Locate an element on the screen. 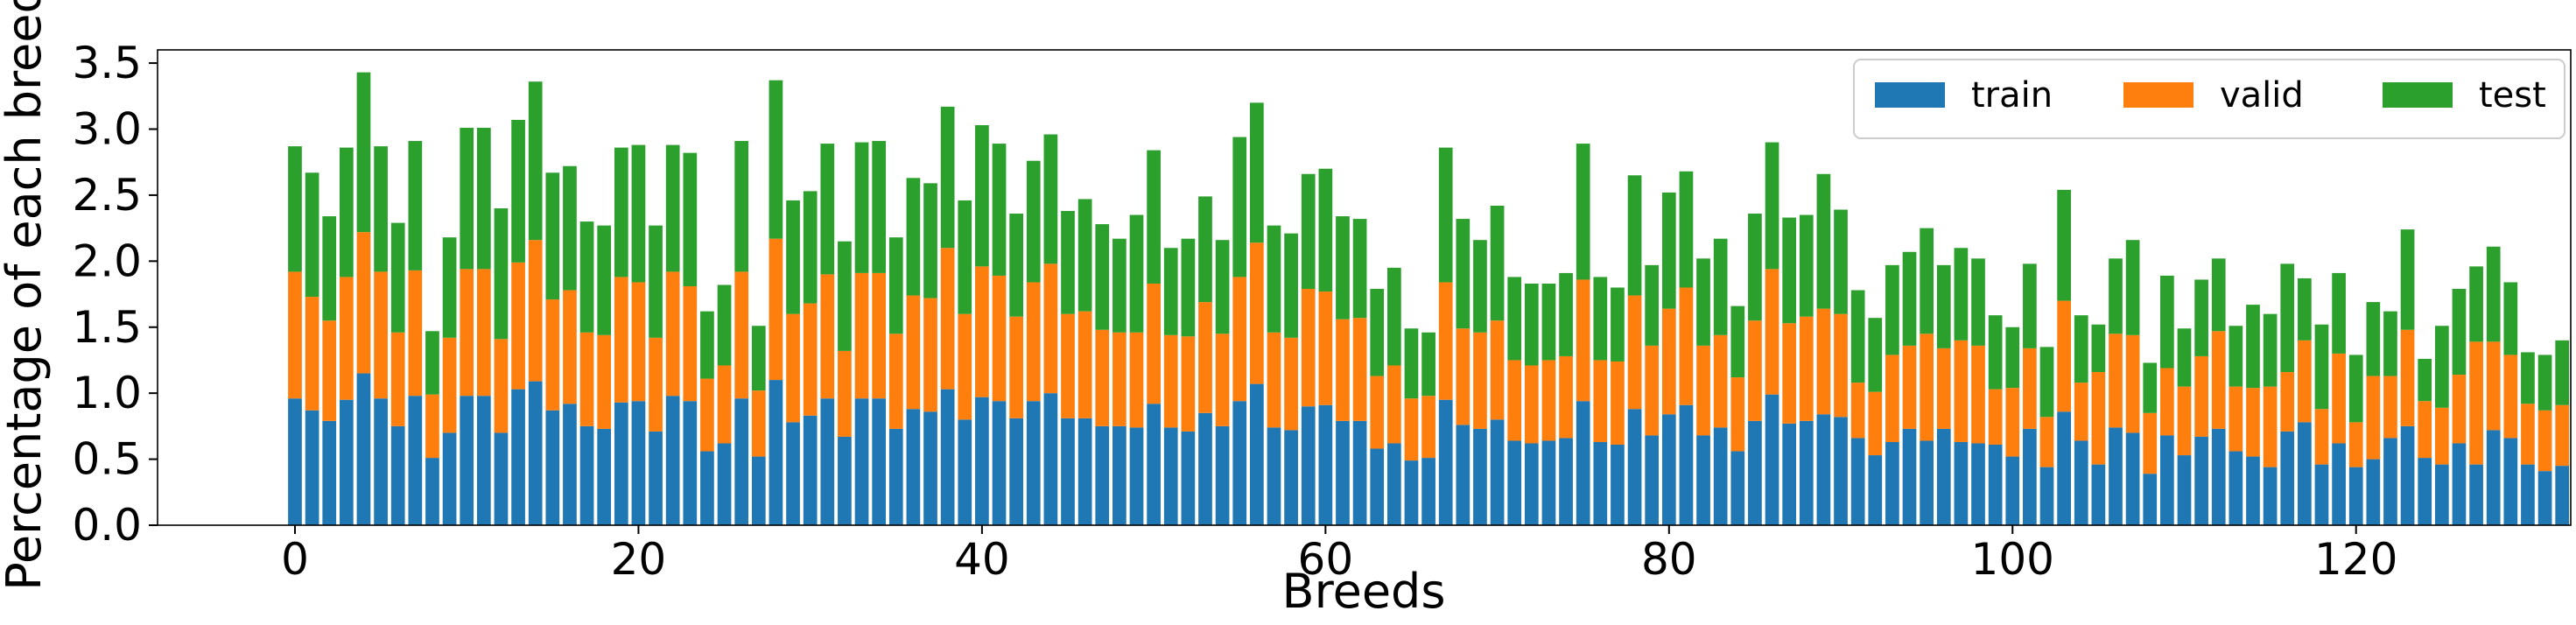 This screenshot has height=625, width=2576. y-axis-label: Percentage of each breed is located at coordinates (26, 295).